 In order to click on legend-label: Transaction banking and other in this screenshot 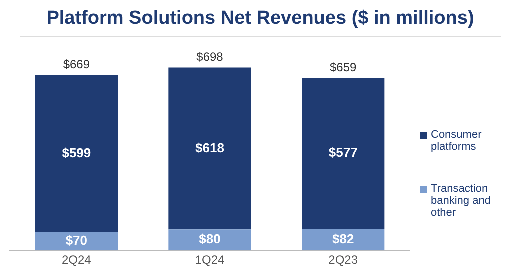, I will do `click(461, 201)`.